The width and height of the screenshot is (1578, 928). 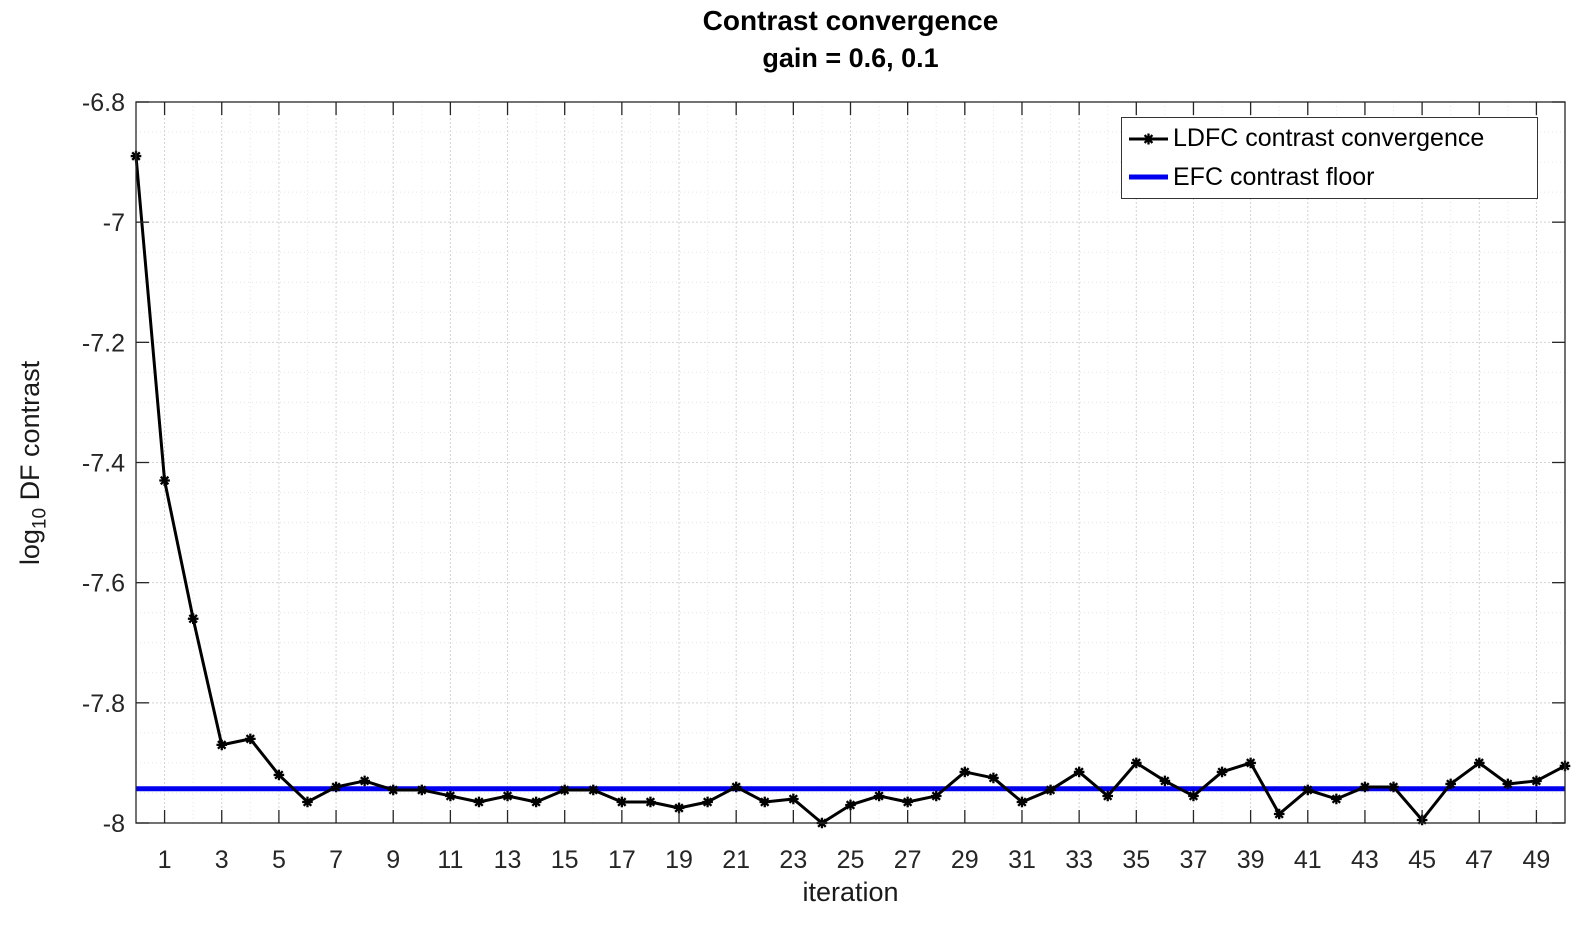 I want to click on x-tick-label: 31, so click(x=1022, y=860).